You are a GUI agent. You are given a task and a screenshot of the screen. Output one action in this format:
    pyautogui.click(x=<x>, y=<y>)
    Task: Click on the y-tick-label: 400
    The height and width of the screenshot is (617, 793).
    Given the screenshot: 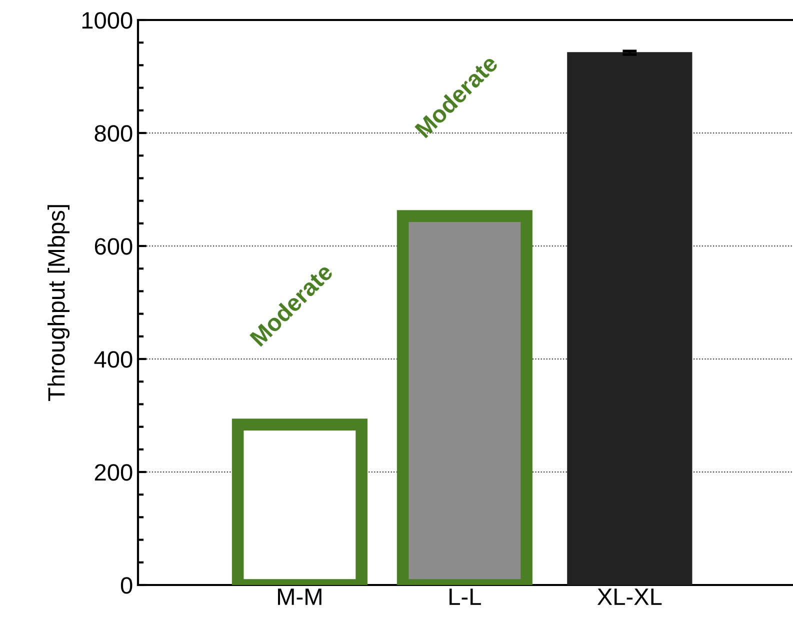 What is the action you would take?
    pyautogui.click(x=113, y=359)
    